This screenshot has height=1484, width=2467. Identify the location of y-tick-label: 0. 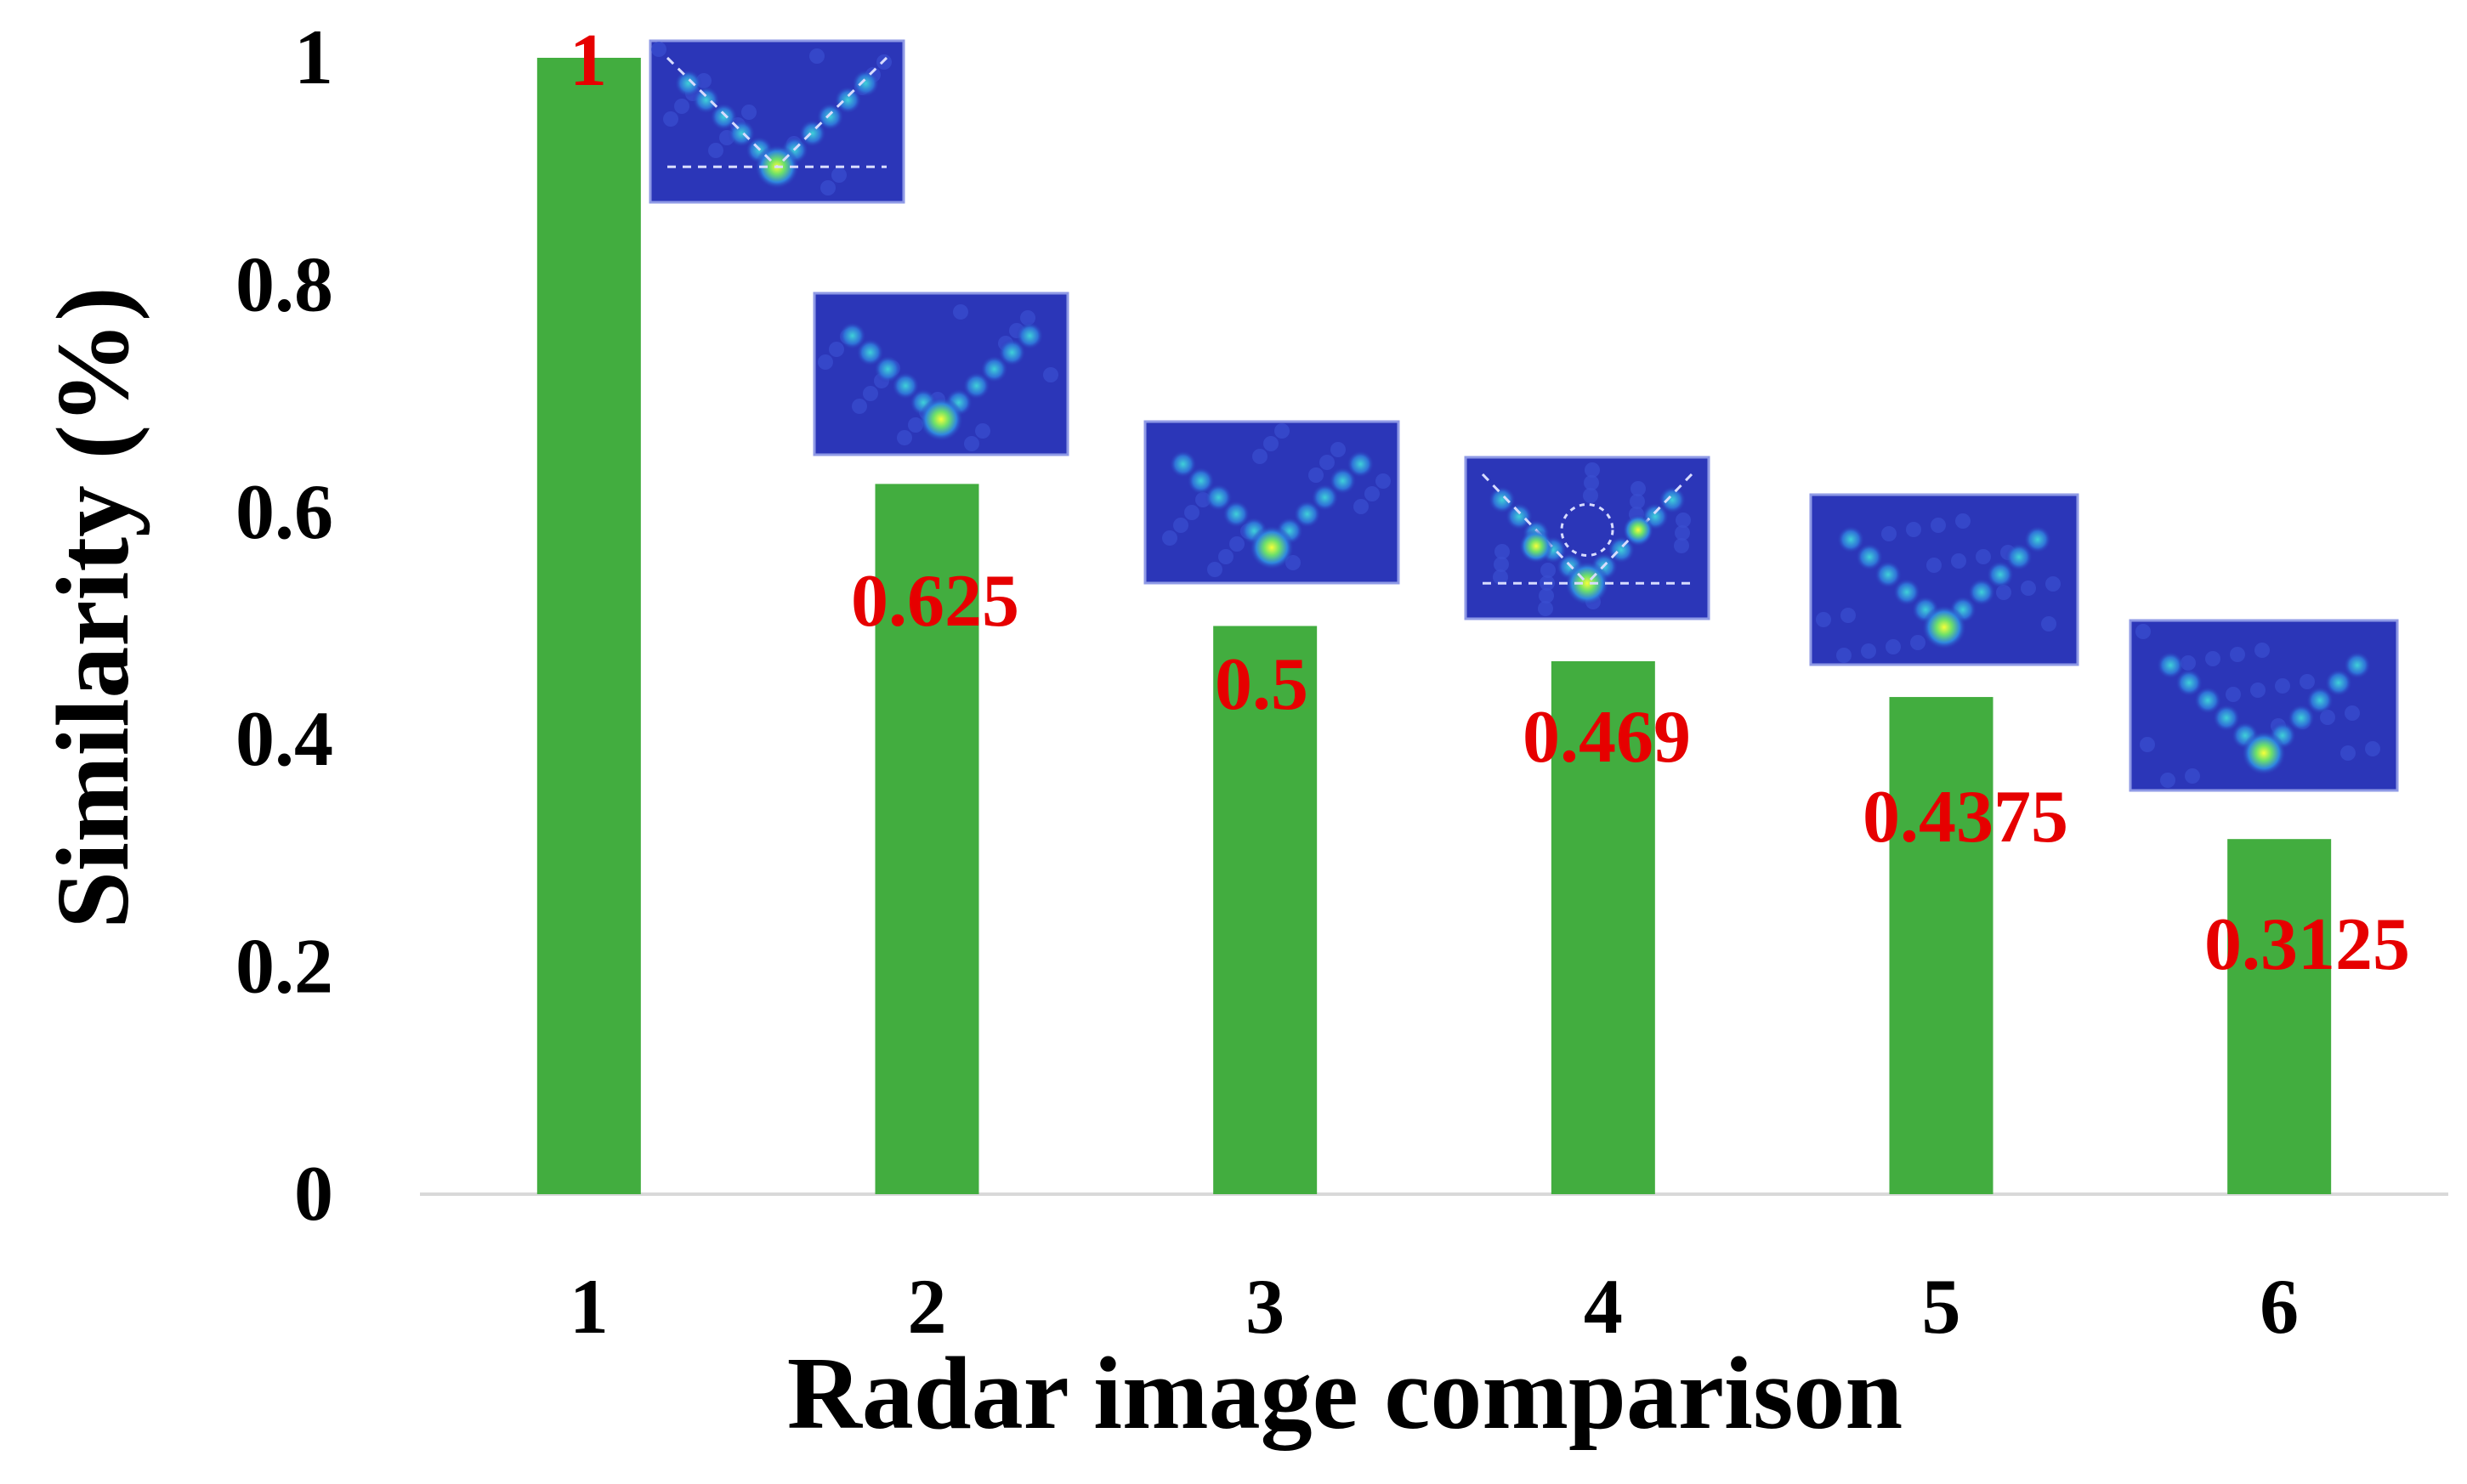
(313, 1193).